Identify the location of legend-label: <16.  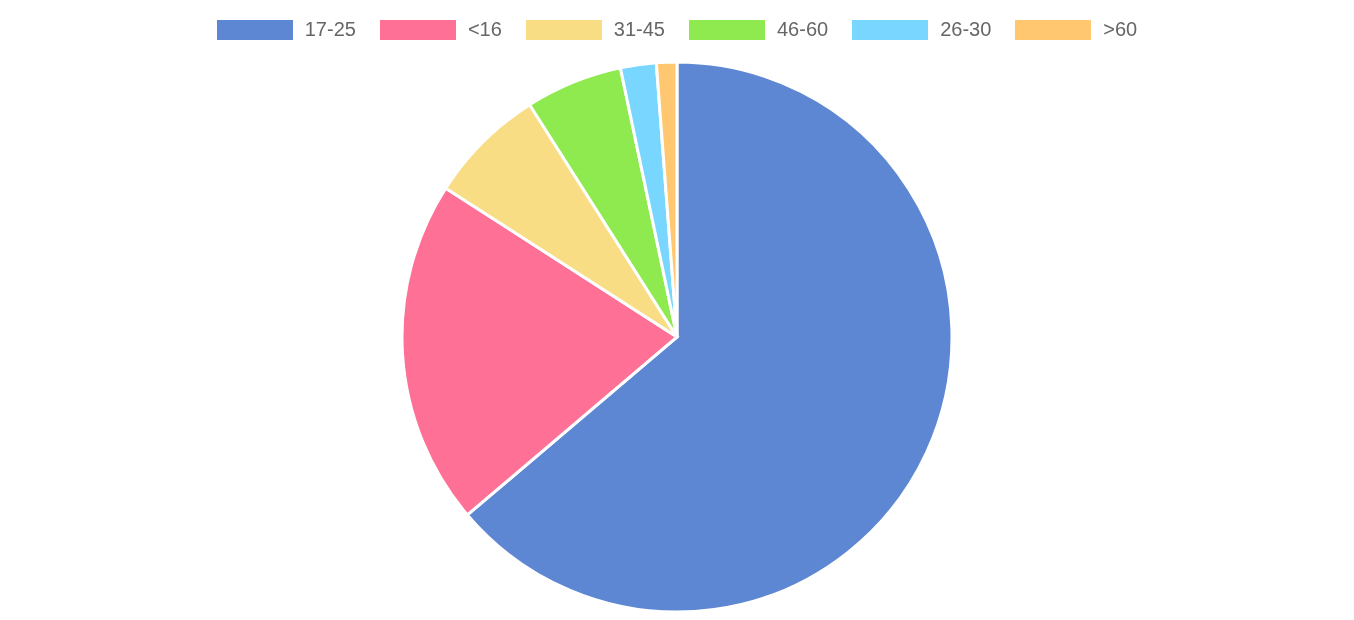
(484, 29).